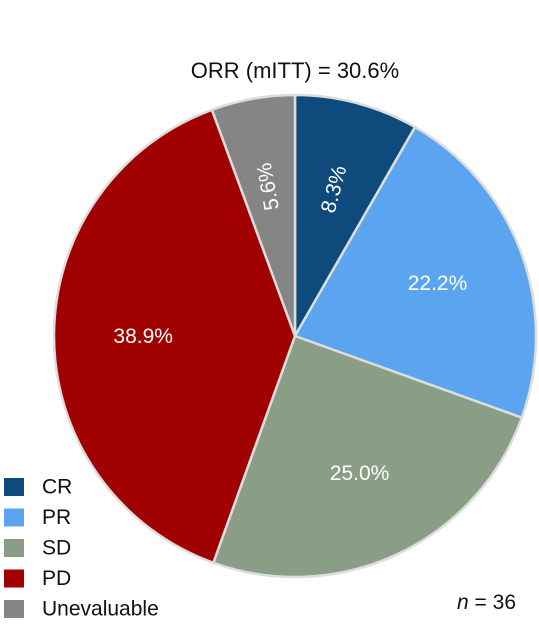 The height and width of the screenshot is (633, 539). What do you see at coordinates (14, 487) in the screenshot?
I see `legend-swatch-cr` at bounding box center [14, 487].